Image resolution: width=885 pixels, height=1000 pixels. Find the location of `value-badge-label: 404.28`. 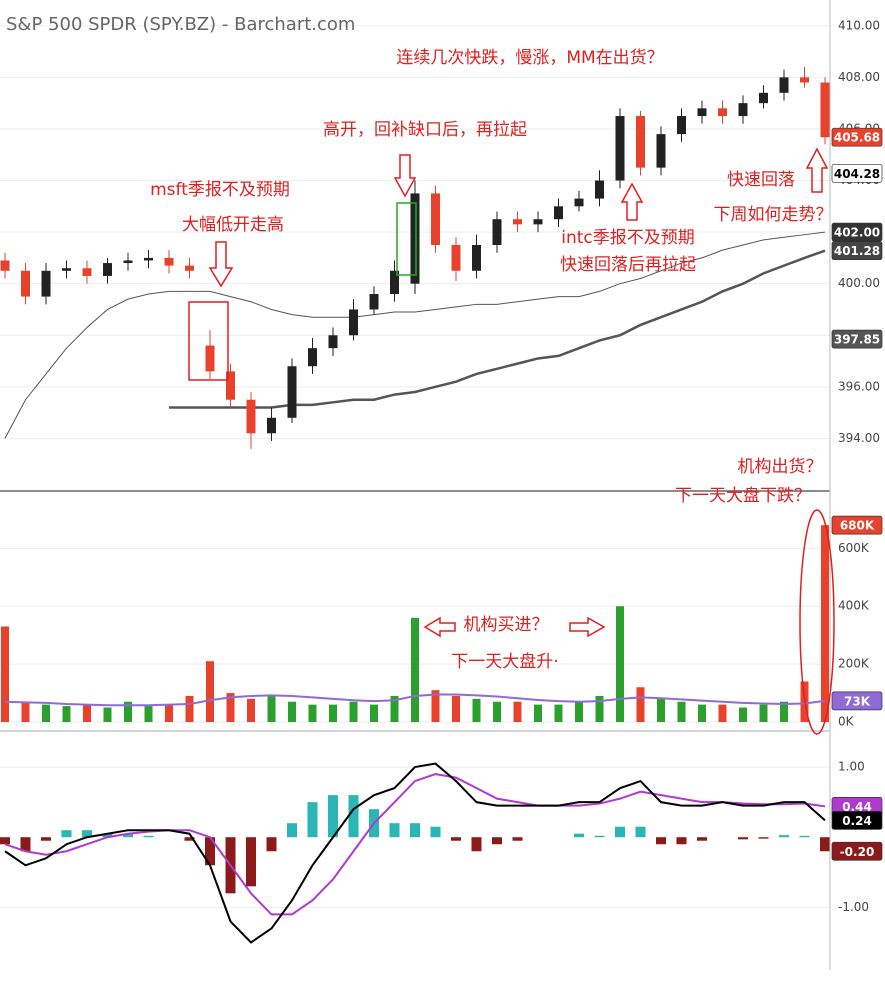

value-badge-label: 404.28 is located at coordinates (857, 174).